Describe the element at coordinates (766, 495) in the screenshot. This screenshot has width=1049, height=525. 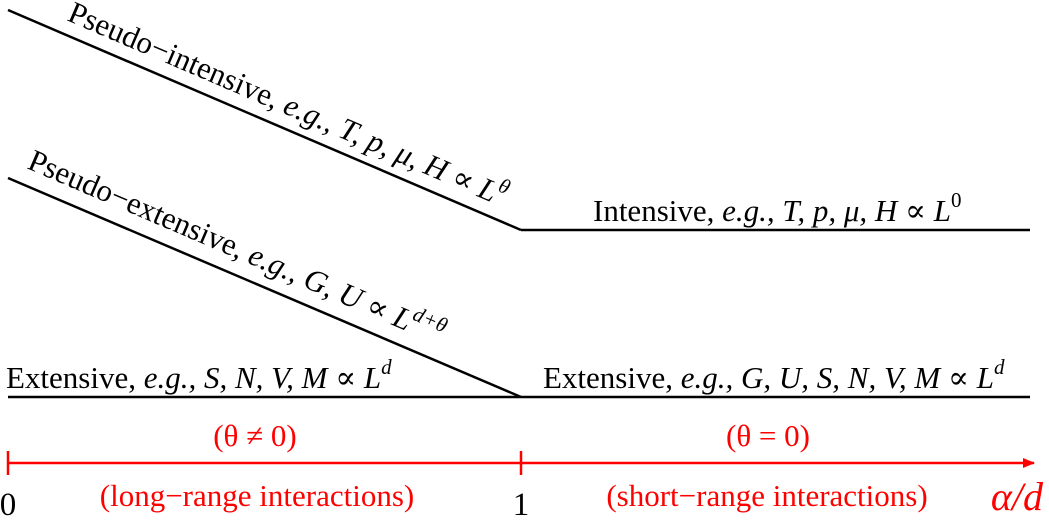
I see `short-range-regime-label: (short−range interactions)` at that location.